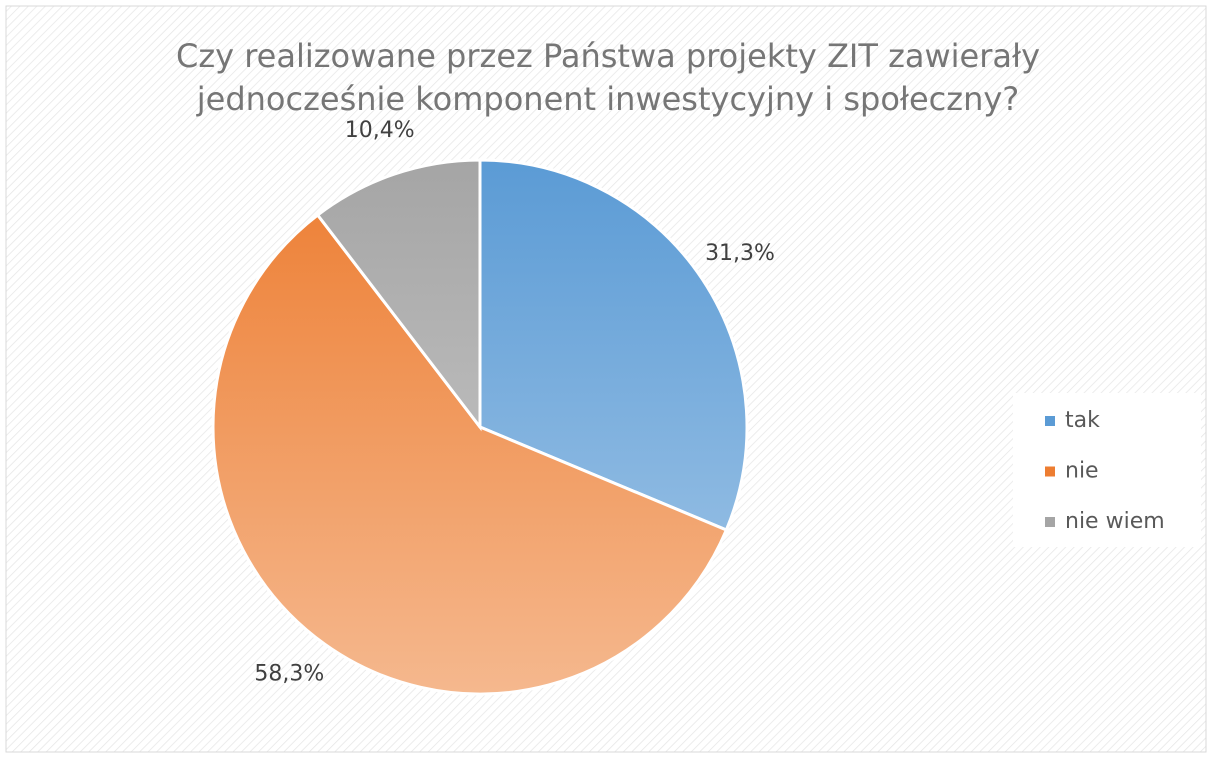 This screenshot has width=1212, height=762. I want to click on legend-label: nie wiem, so click(1115, 521).